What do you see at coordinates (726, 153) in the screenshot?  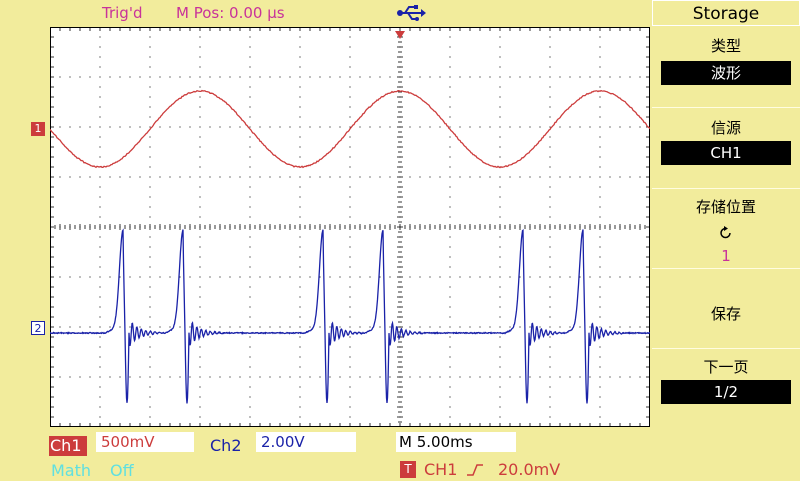 I see `source-value: CH1` at bounding box center [726, 153].